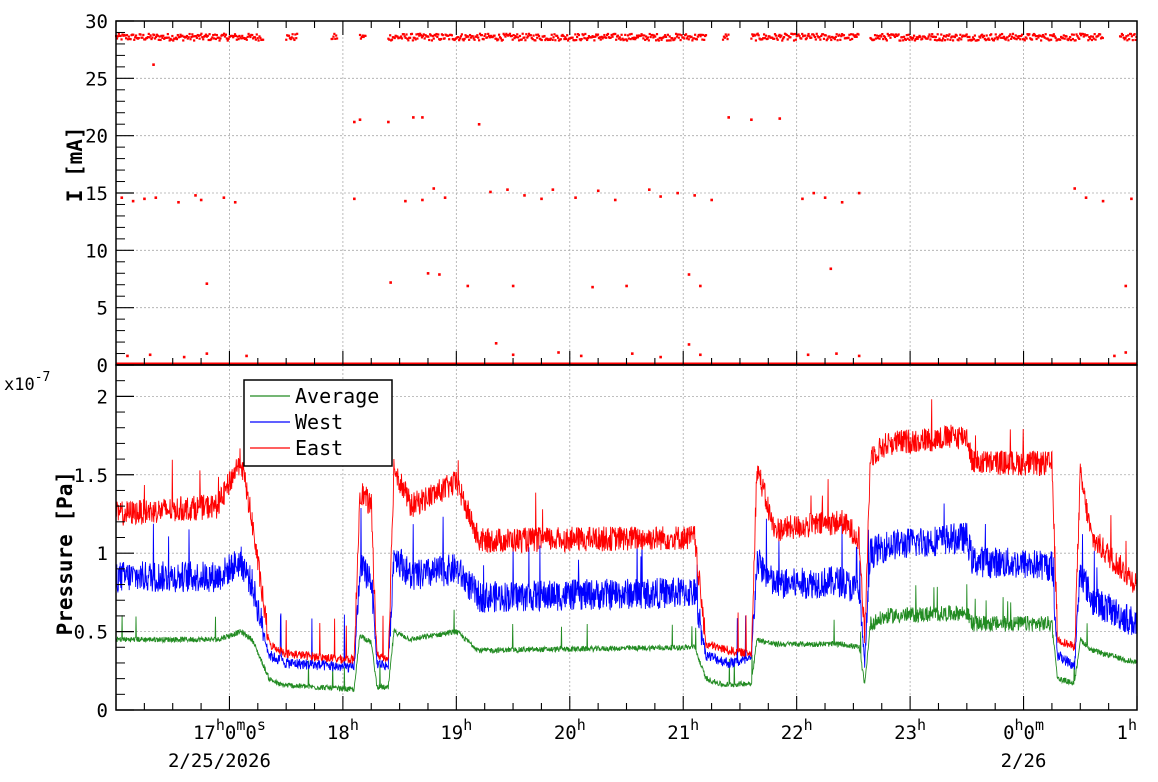 The height and width of the screenshot is (782, 1158). What do you see at coordinates (921, 725) in the screenshot?
I see `time-tick-label-part: h` at bounding box center [921, 725].